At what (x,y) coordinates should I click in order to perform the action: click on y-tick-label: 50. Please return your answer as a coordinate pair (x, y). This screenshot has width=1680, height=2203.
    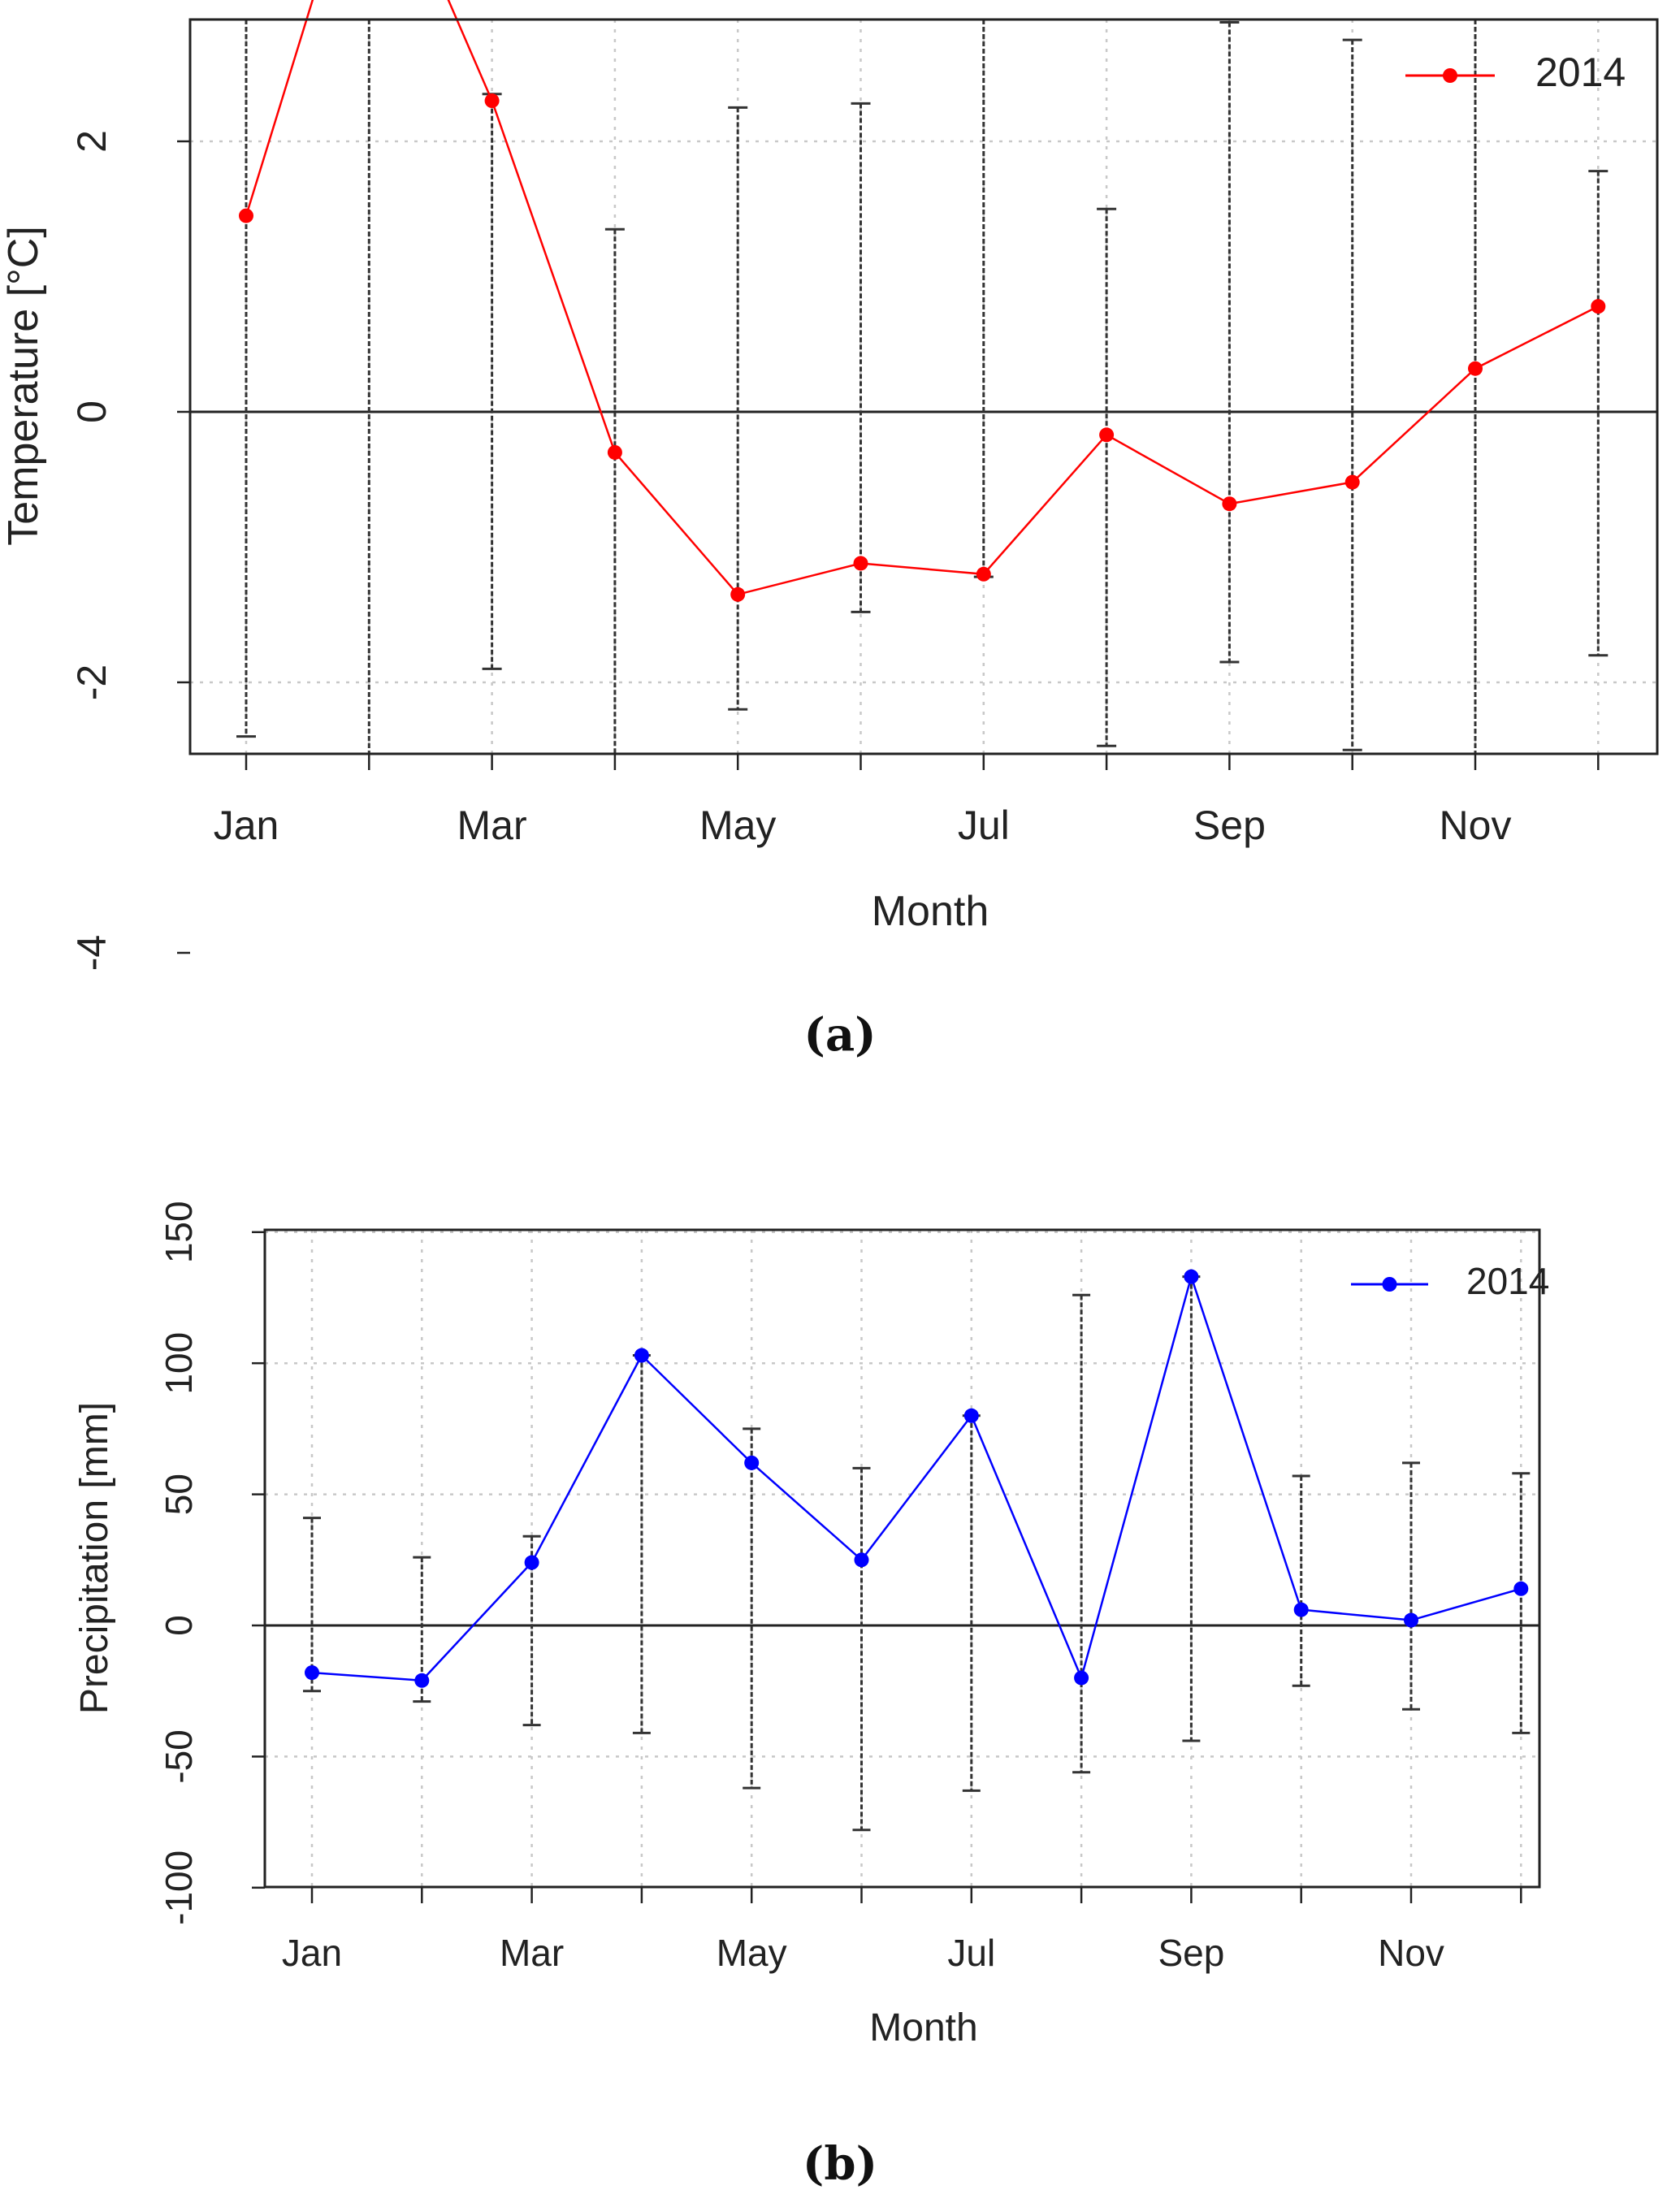
    Looking at the image, I should click on (179, 1495).